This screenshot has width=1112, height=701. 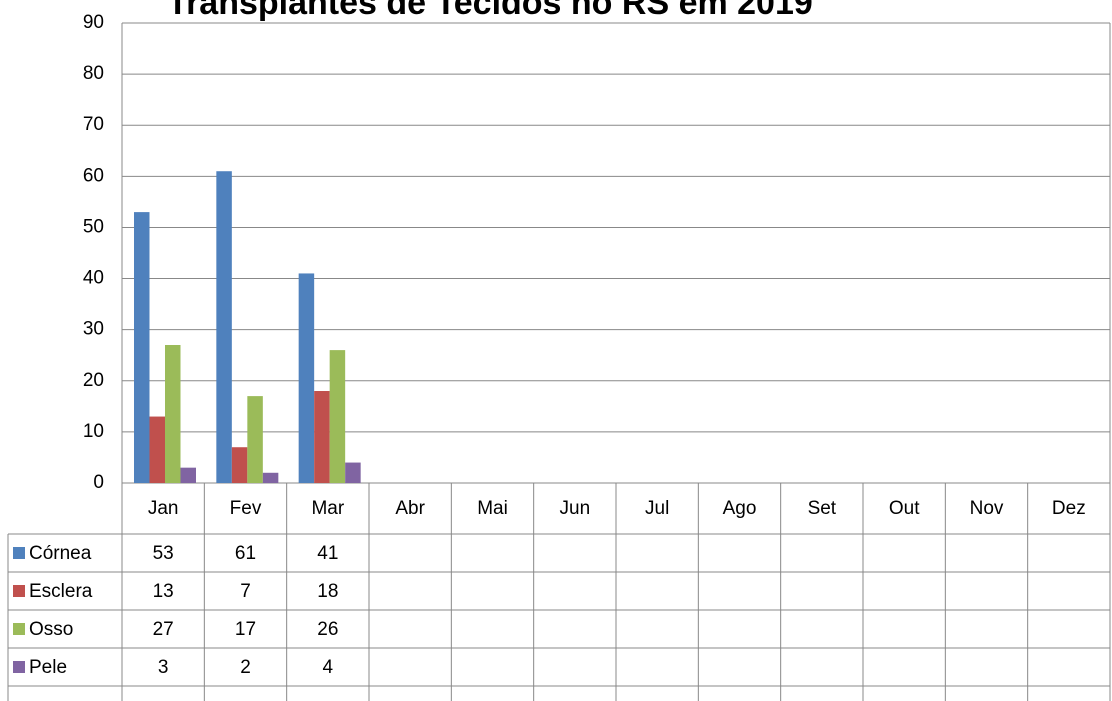 I want to click on legend-label: Osso, so click(x=51, y=629).